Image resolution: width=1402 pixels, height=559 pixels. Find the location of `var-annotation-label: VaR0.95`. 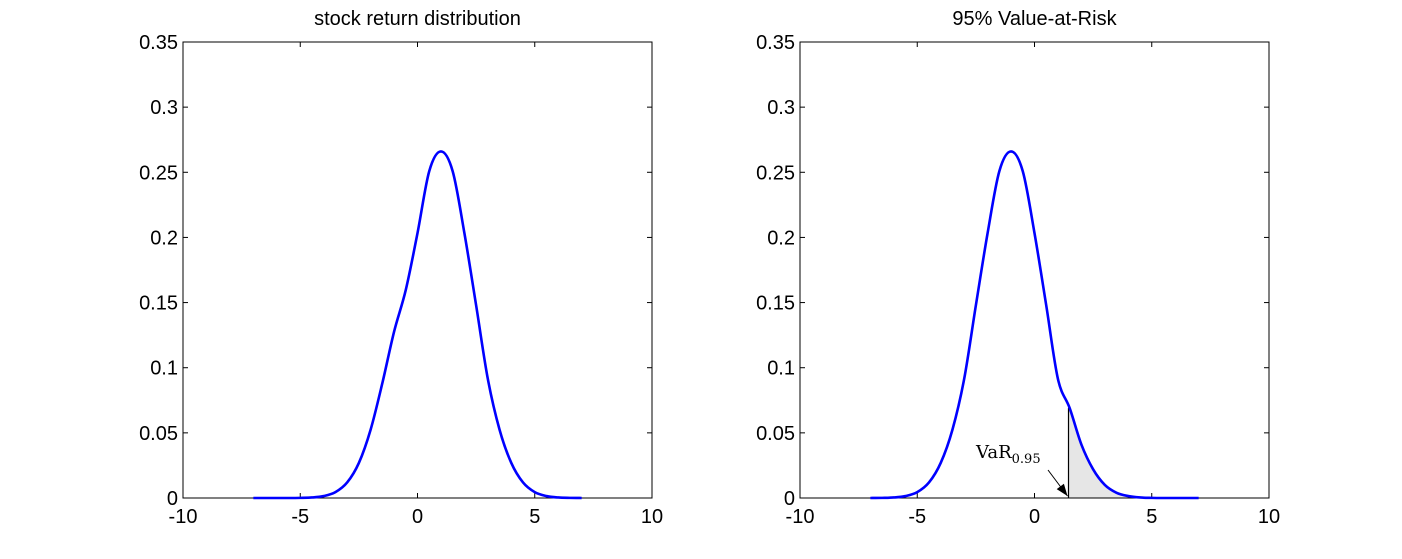

var-annotation-label: VaR0.95 is located at coordinates (1008, 454).